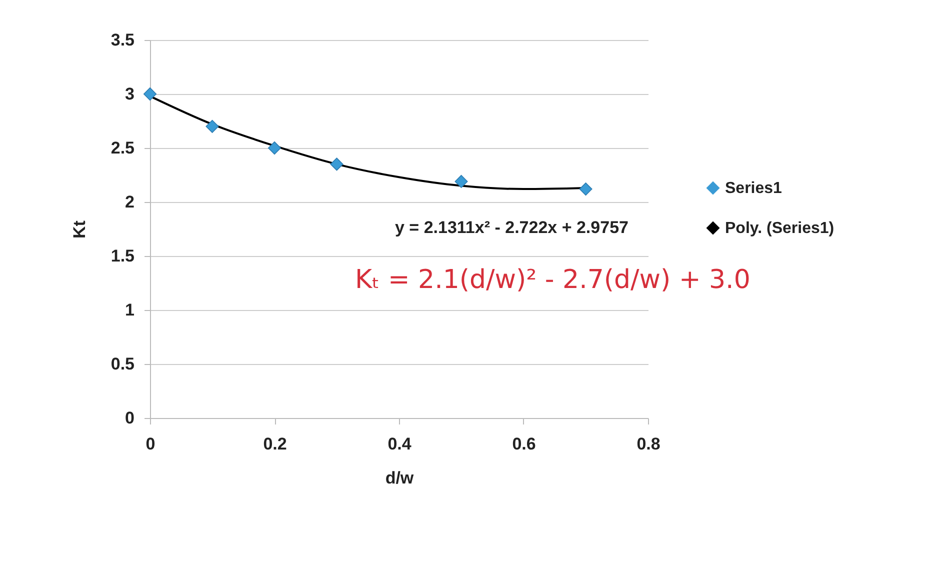 This screenshot has height=561, width=939. What do you see at coordinates (275, 444) in the screenshot?
I see `x-tick-label: 0.2` at bounding box center [275, 444].